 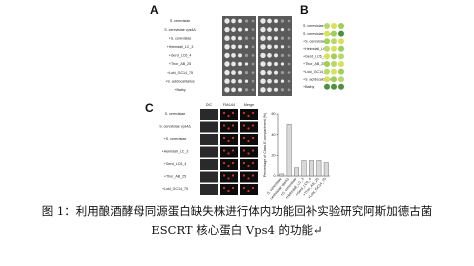 What do you see at coordinates (180, 56) in the screenshot?
I see `strain-label: +Gerd_LC6_4` at bounding box center [180, 56].